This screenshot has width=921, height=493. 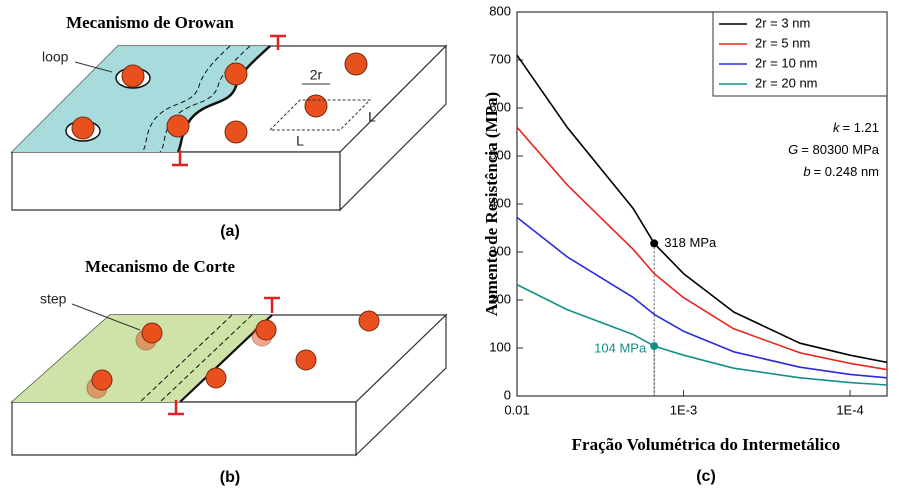 What do you see at coordinates (837, 127) in the screenshot?
I see `constant-symbol: k` at bounding box center [837, 127].